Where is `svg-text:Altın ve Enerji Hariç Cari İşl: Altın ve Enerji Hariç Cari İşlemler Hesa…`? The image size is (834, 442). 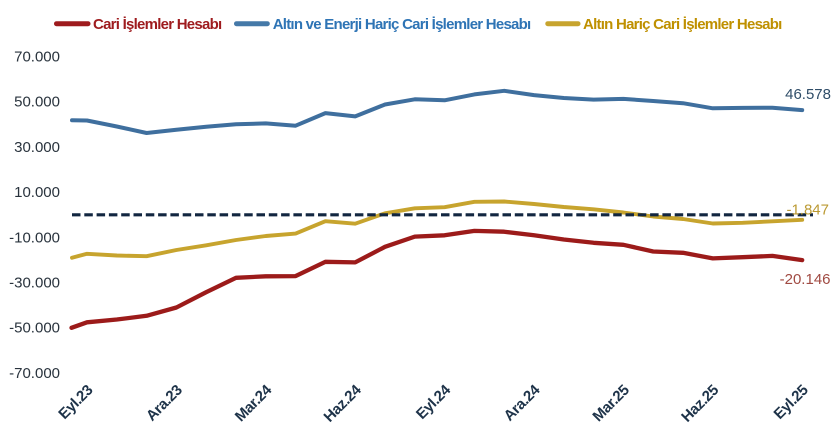 svg-text:Altın ve Enerji Hariç Cari İşl: Altın ve Enerji Hariç Cari İşlemler Hesa… is located at coordinates (402, 24).